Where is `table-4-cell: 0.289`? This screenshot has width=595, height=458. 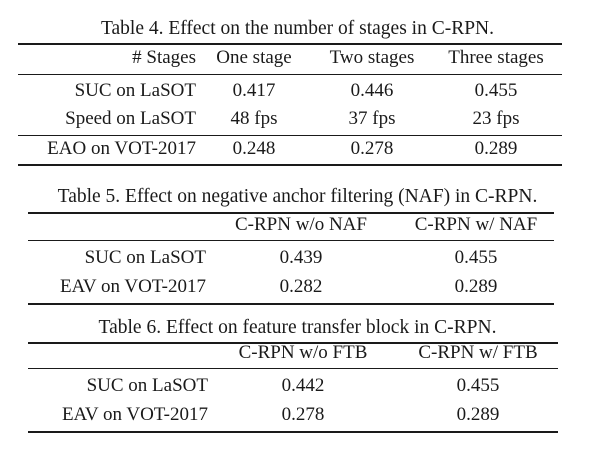
table-4-cell: 0.289 is located at coordinates (496, 148).